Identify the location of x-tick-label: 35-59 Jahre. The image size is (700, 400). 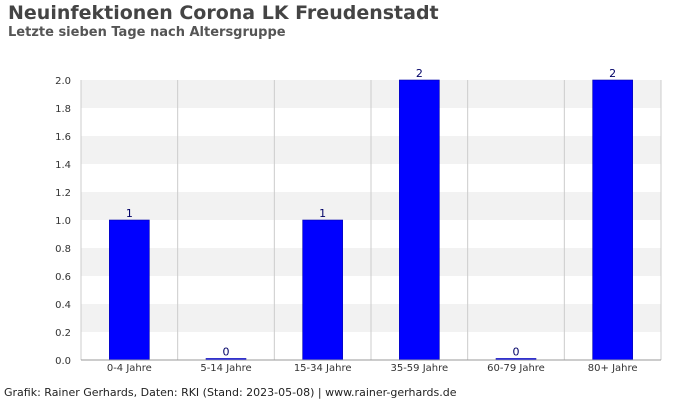
(419, 368).